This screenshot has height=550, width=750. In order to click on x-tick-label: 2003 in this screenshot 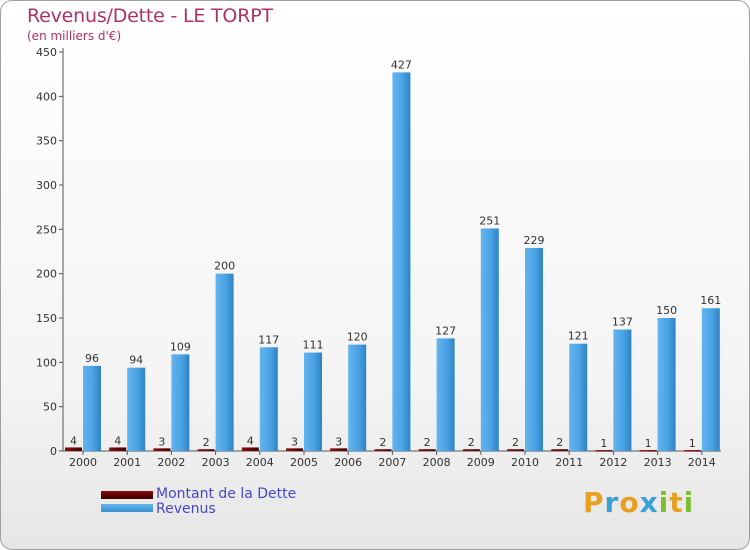, I will do `click(216, 462)`.